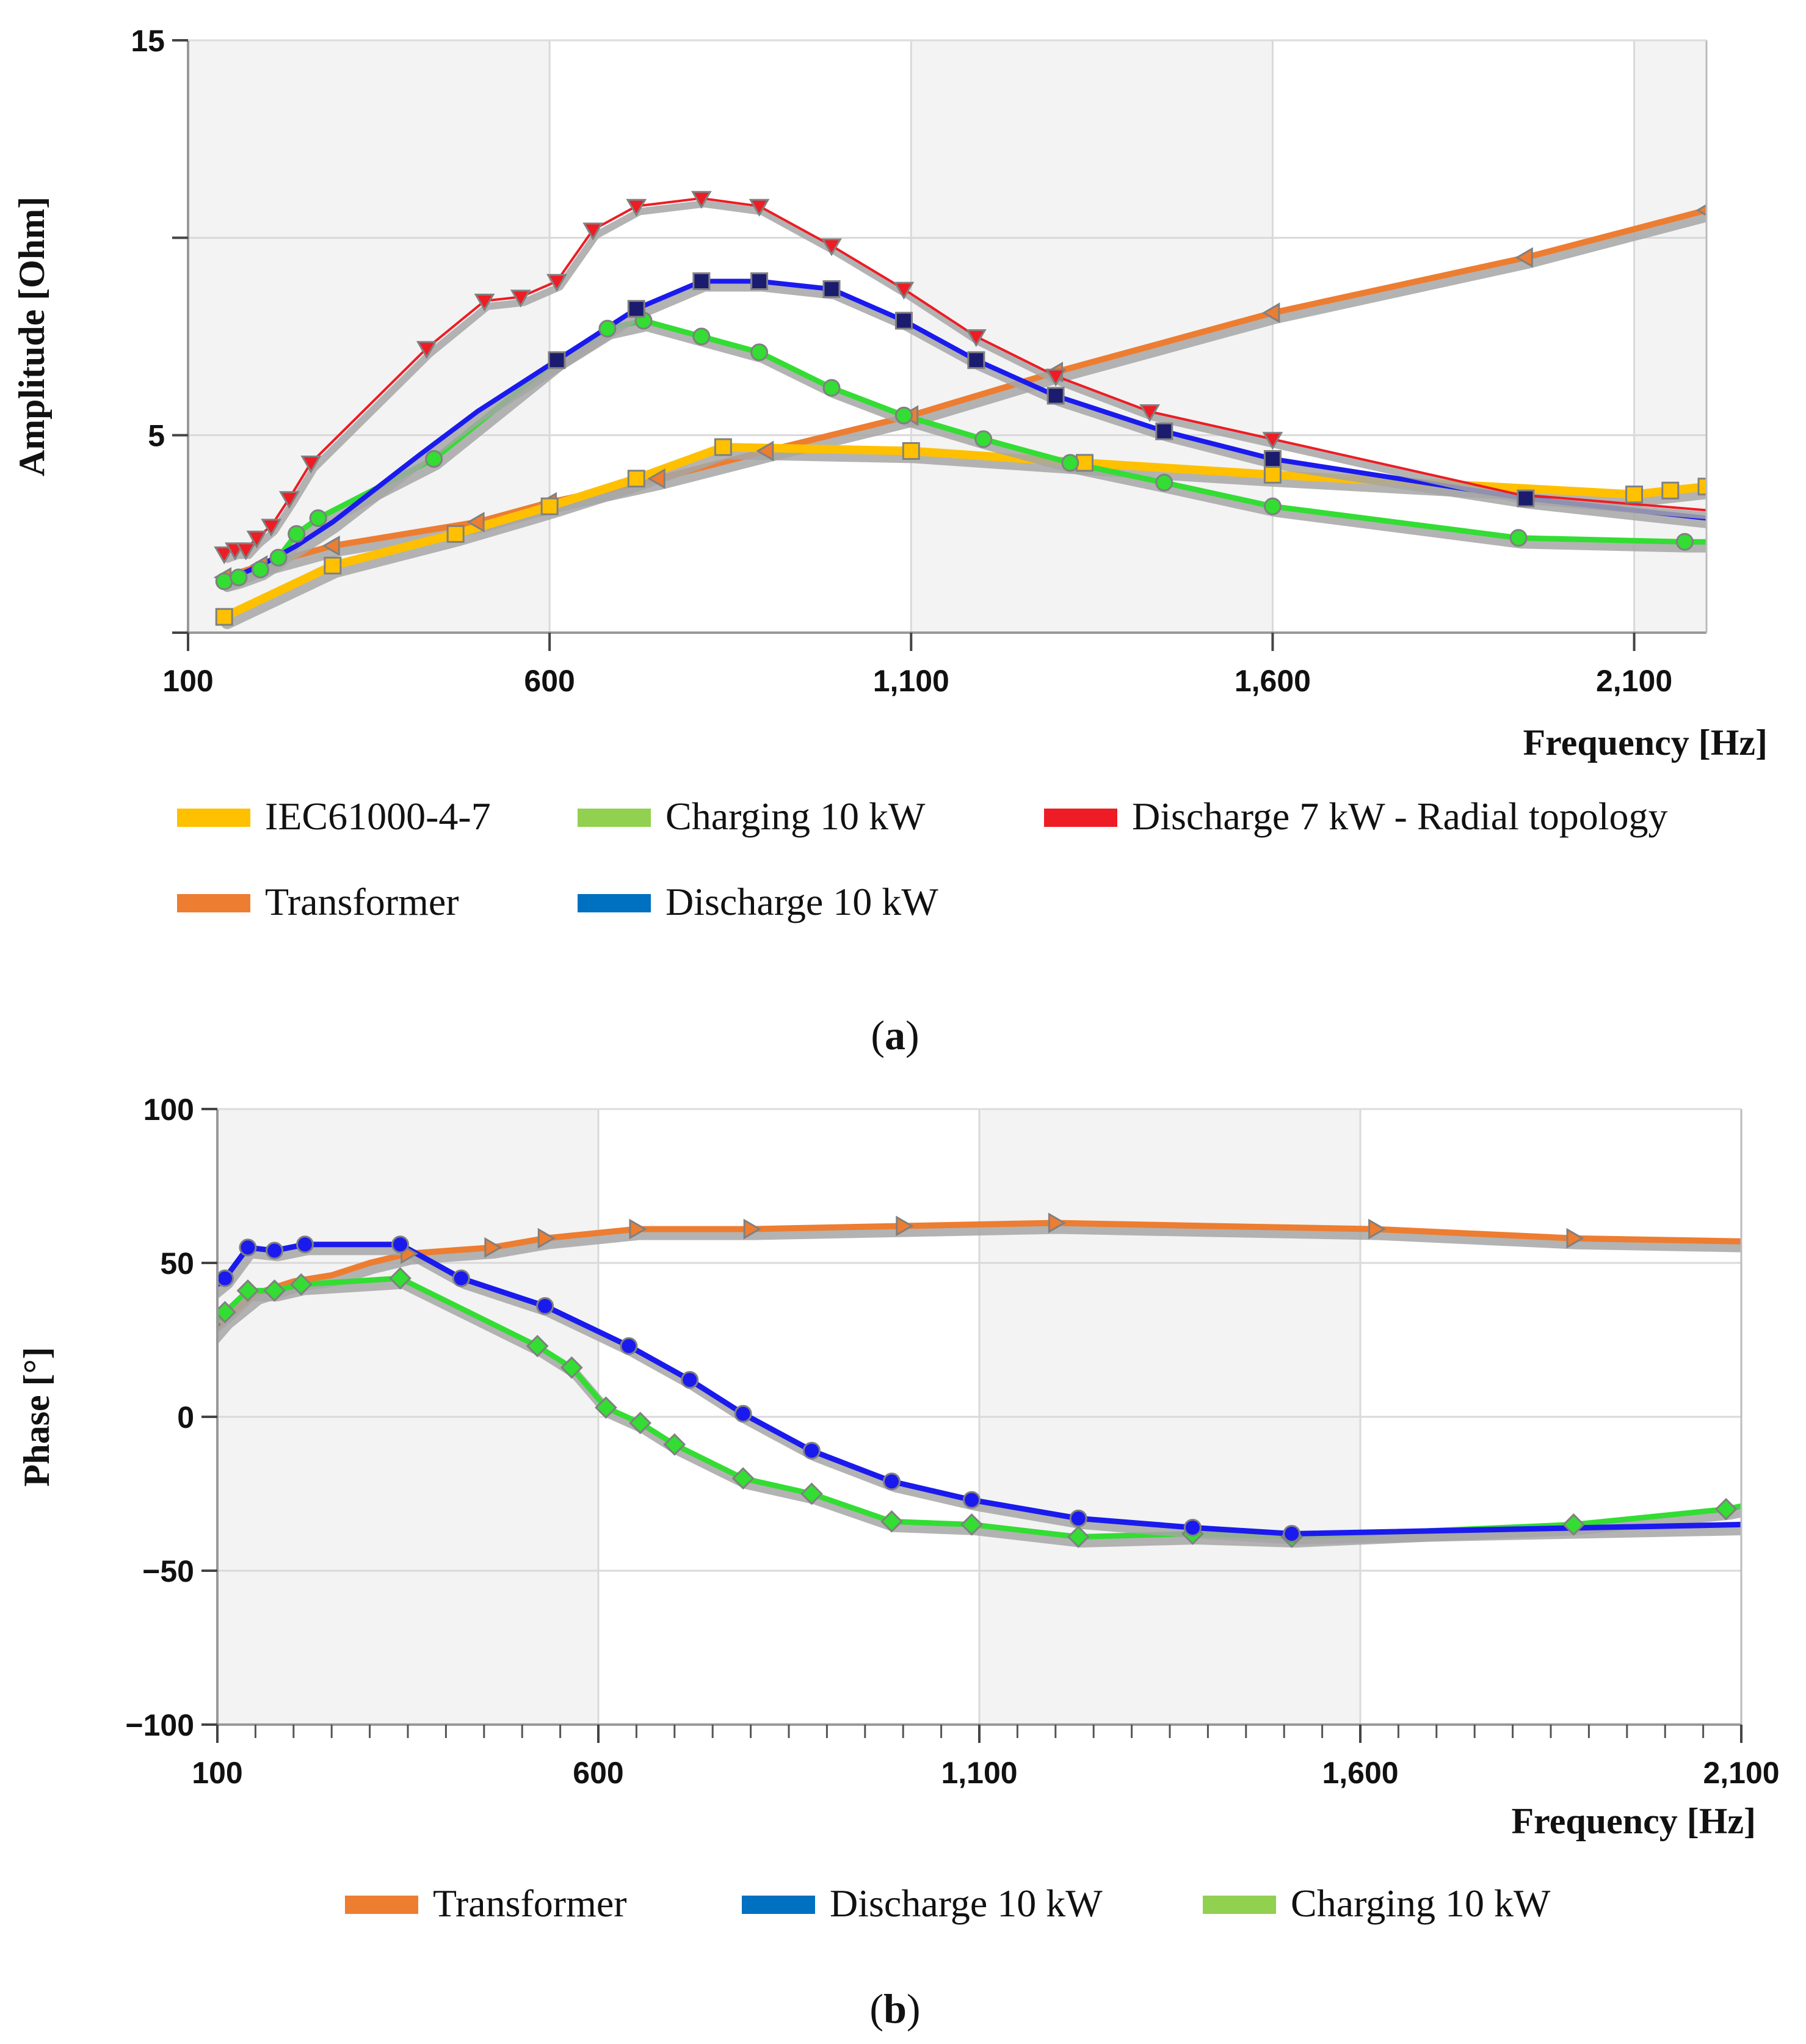  Describe the element at coordinates (965, 1380) in the screenshot. I see `series-group` at that location.